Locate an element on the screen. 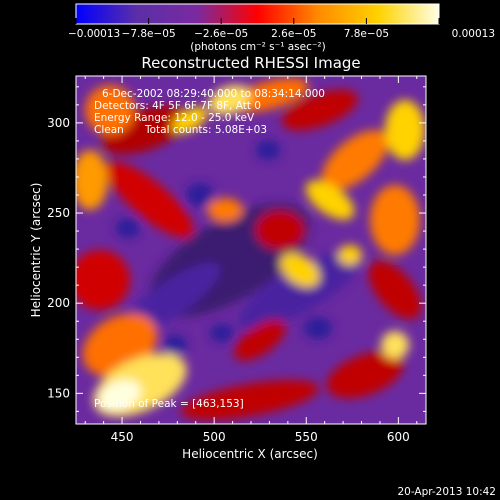  annotation-total-counts: Total counts: 5.08E+03 is located at coordinates (205, 130).